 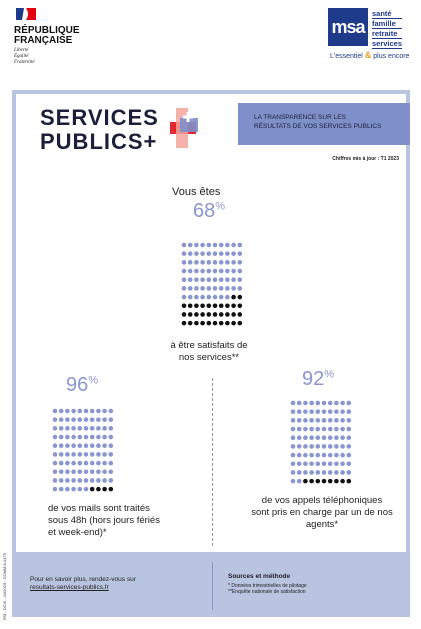 I want to click on stat-line: sous 48h (hors jours fériés, so click(x=104, y=520).